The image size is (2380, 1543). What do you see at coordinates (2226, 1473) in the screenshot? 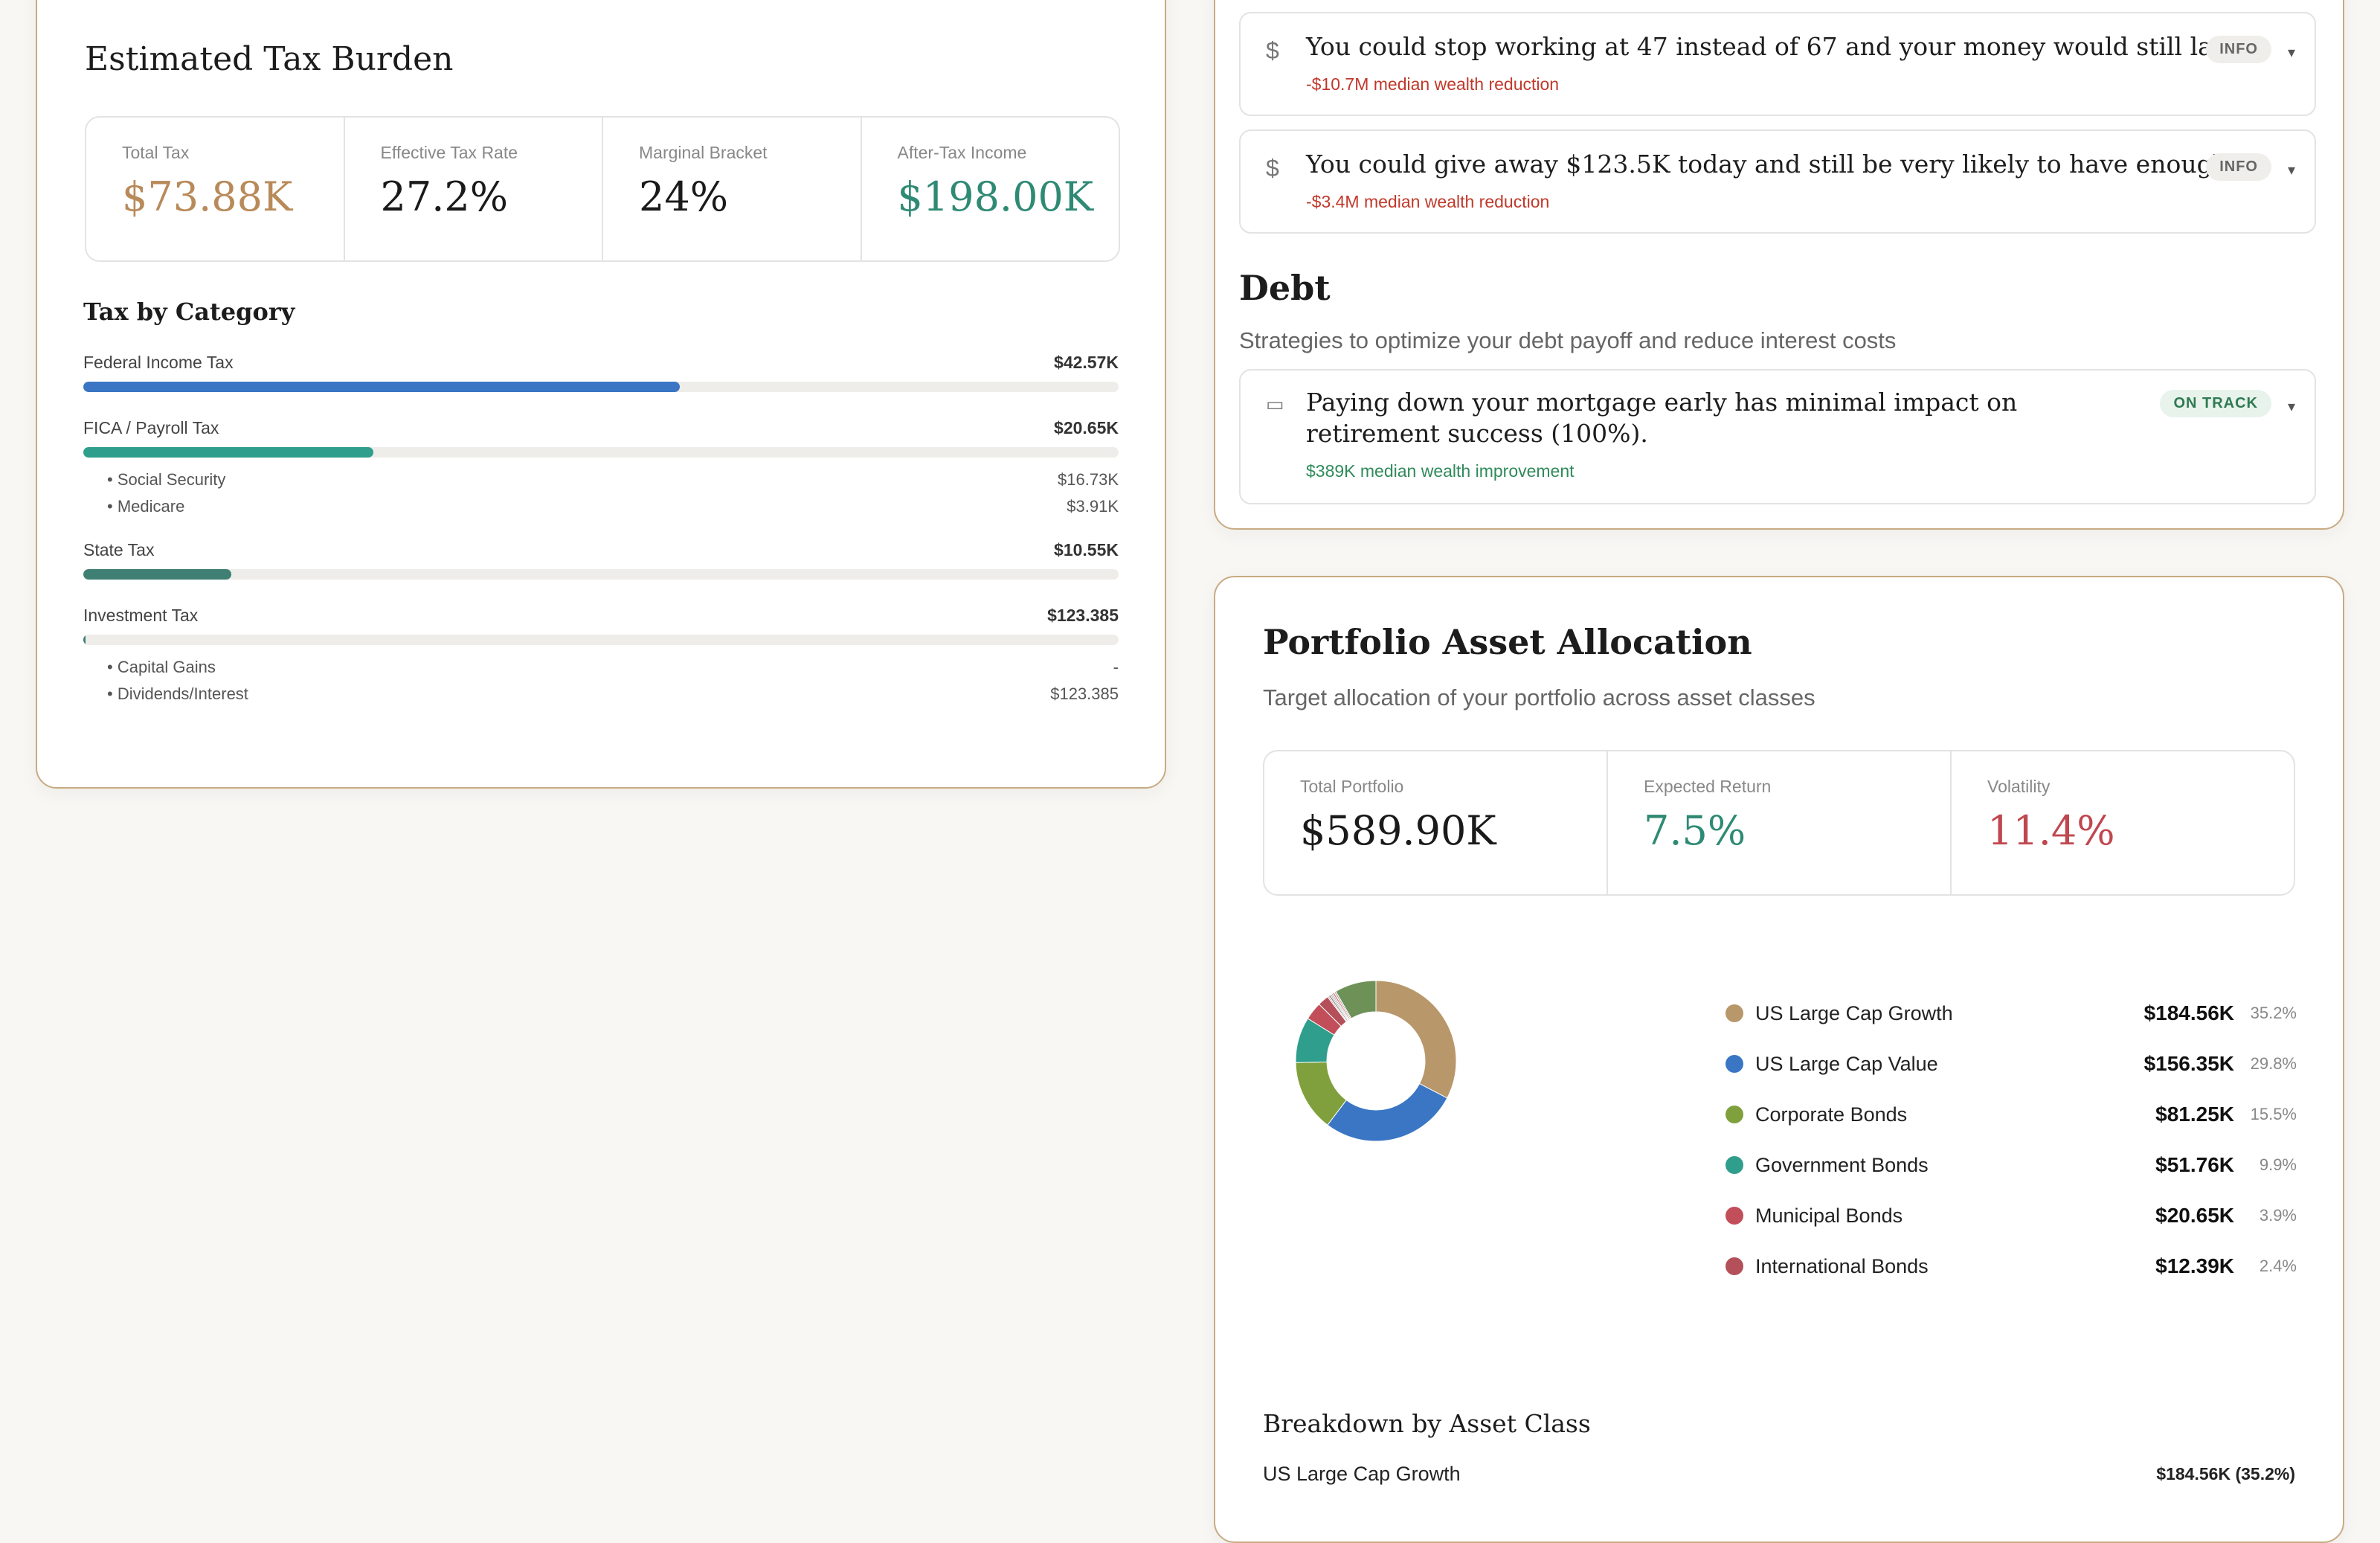
I see `breakdown-value: $184.56K (35.2%)` at bounding box center [2226, 1473].